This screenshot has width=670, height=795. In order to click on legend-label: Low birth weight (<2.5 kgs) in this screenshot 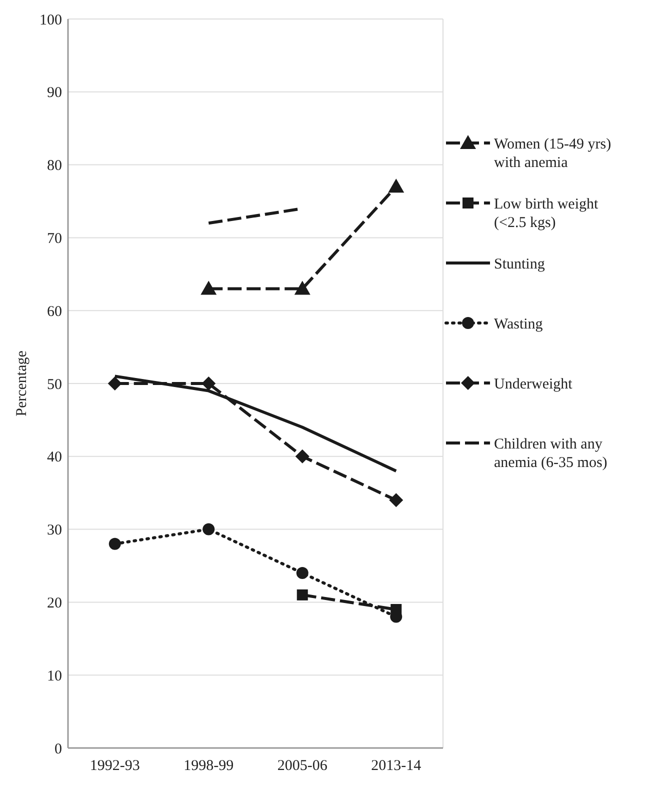, I will do `click(546, 213)`.